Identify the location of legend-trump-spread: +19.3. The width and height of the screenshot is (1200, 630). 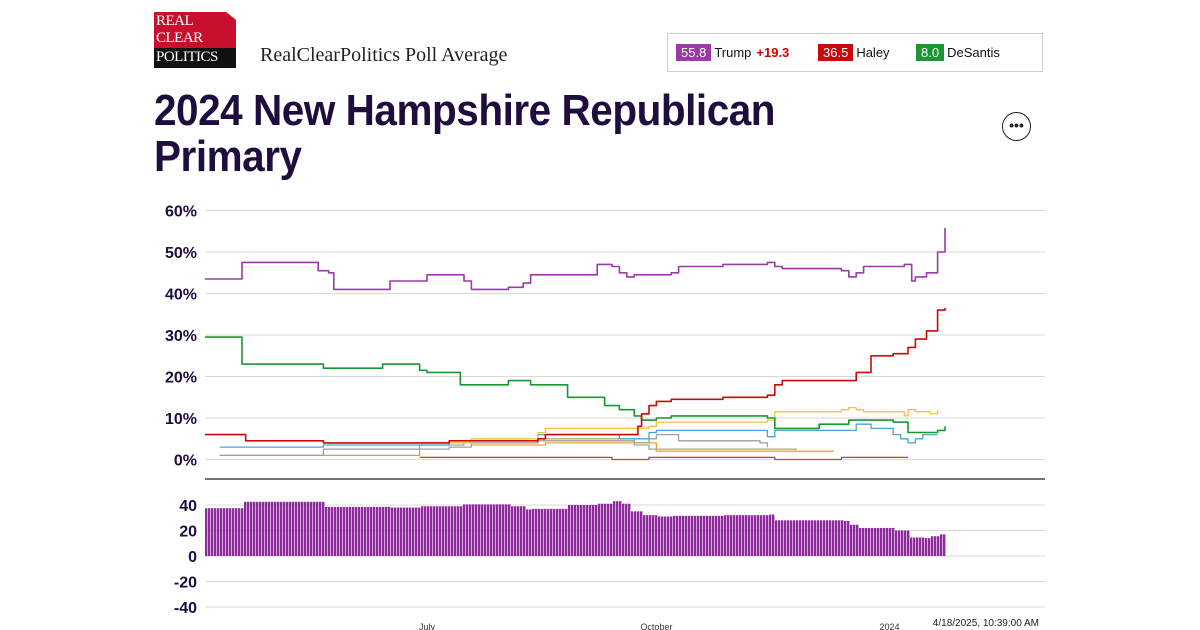
(773, 52).